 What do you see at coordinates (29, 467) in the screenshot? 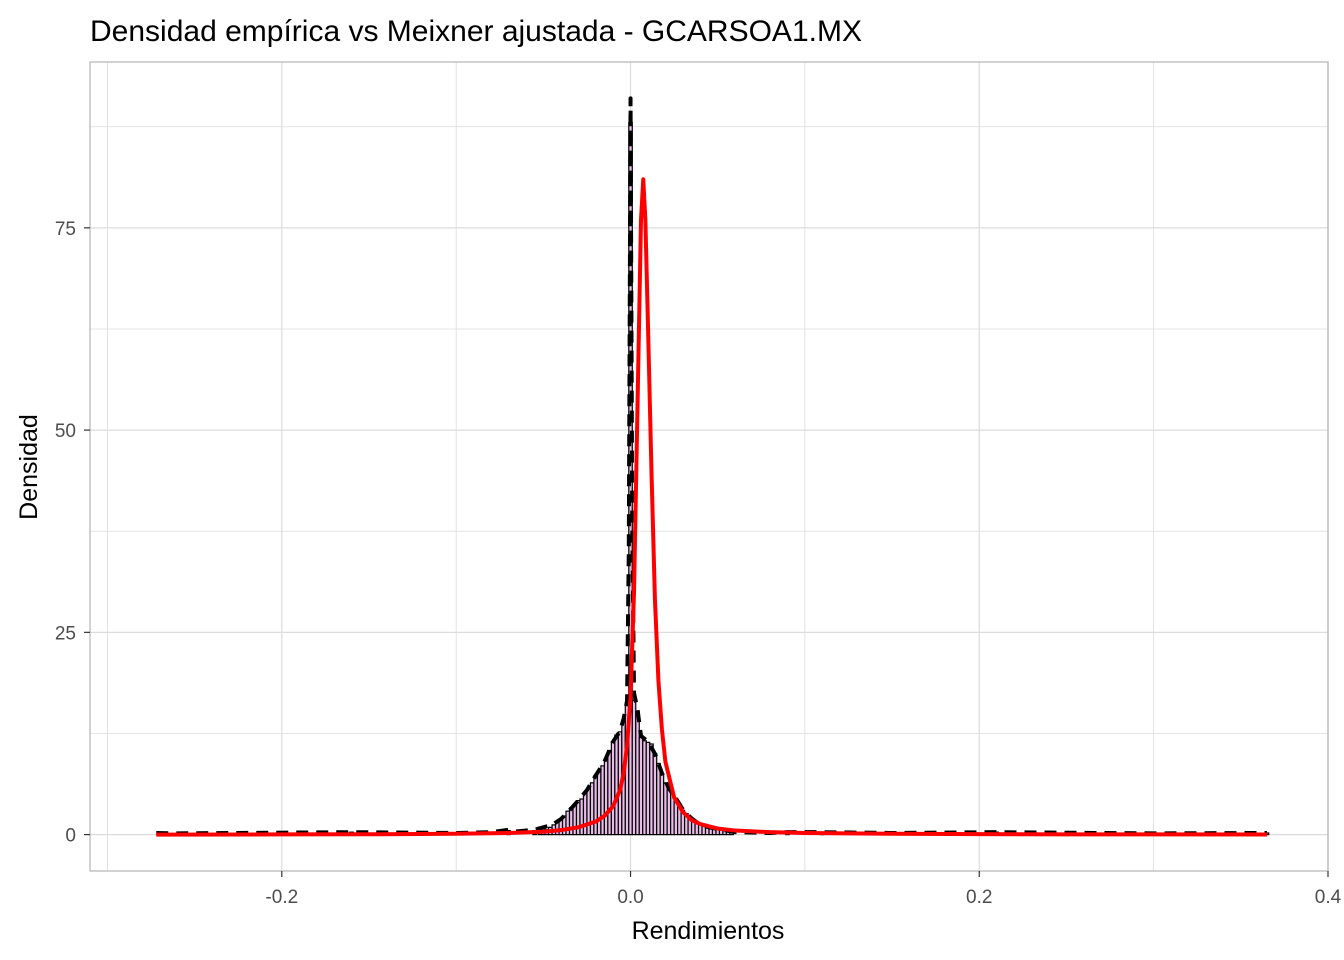
I see `y-axis-label: Densidad` at bounding box center [29, 467].